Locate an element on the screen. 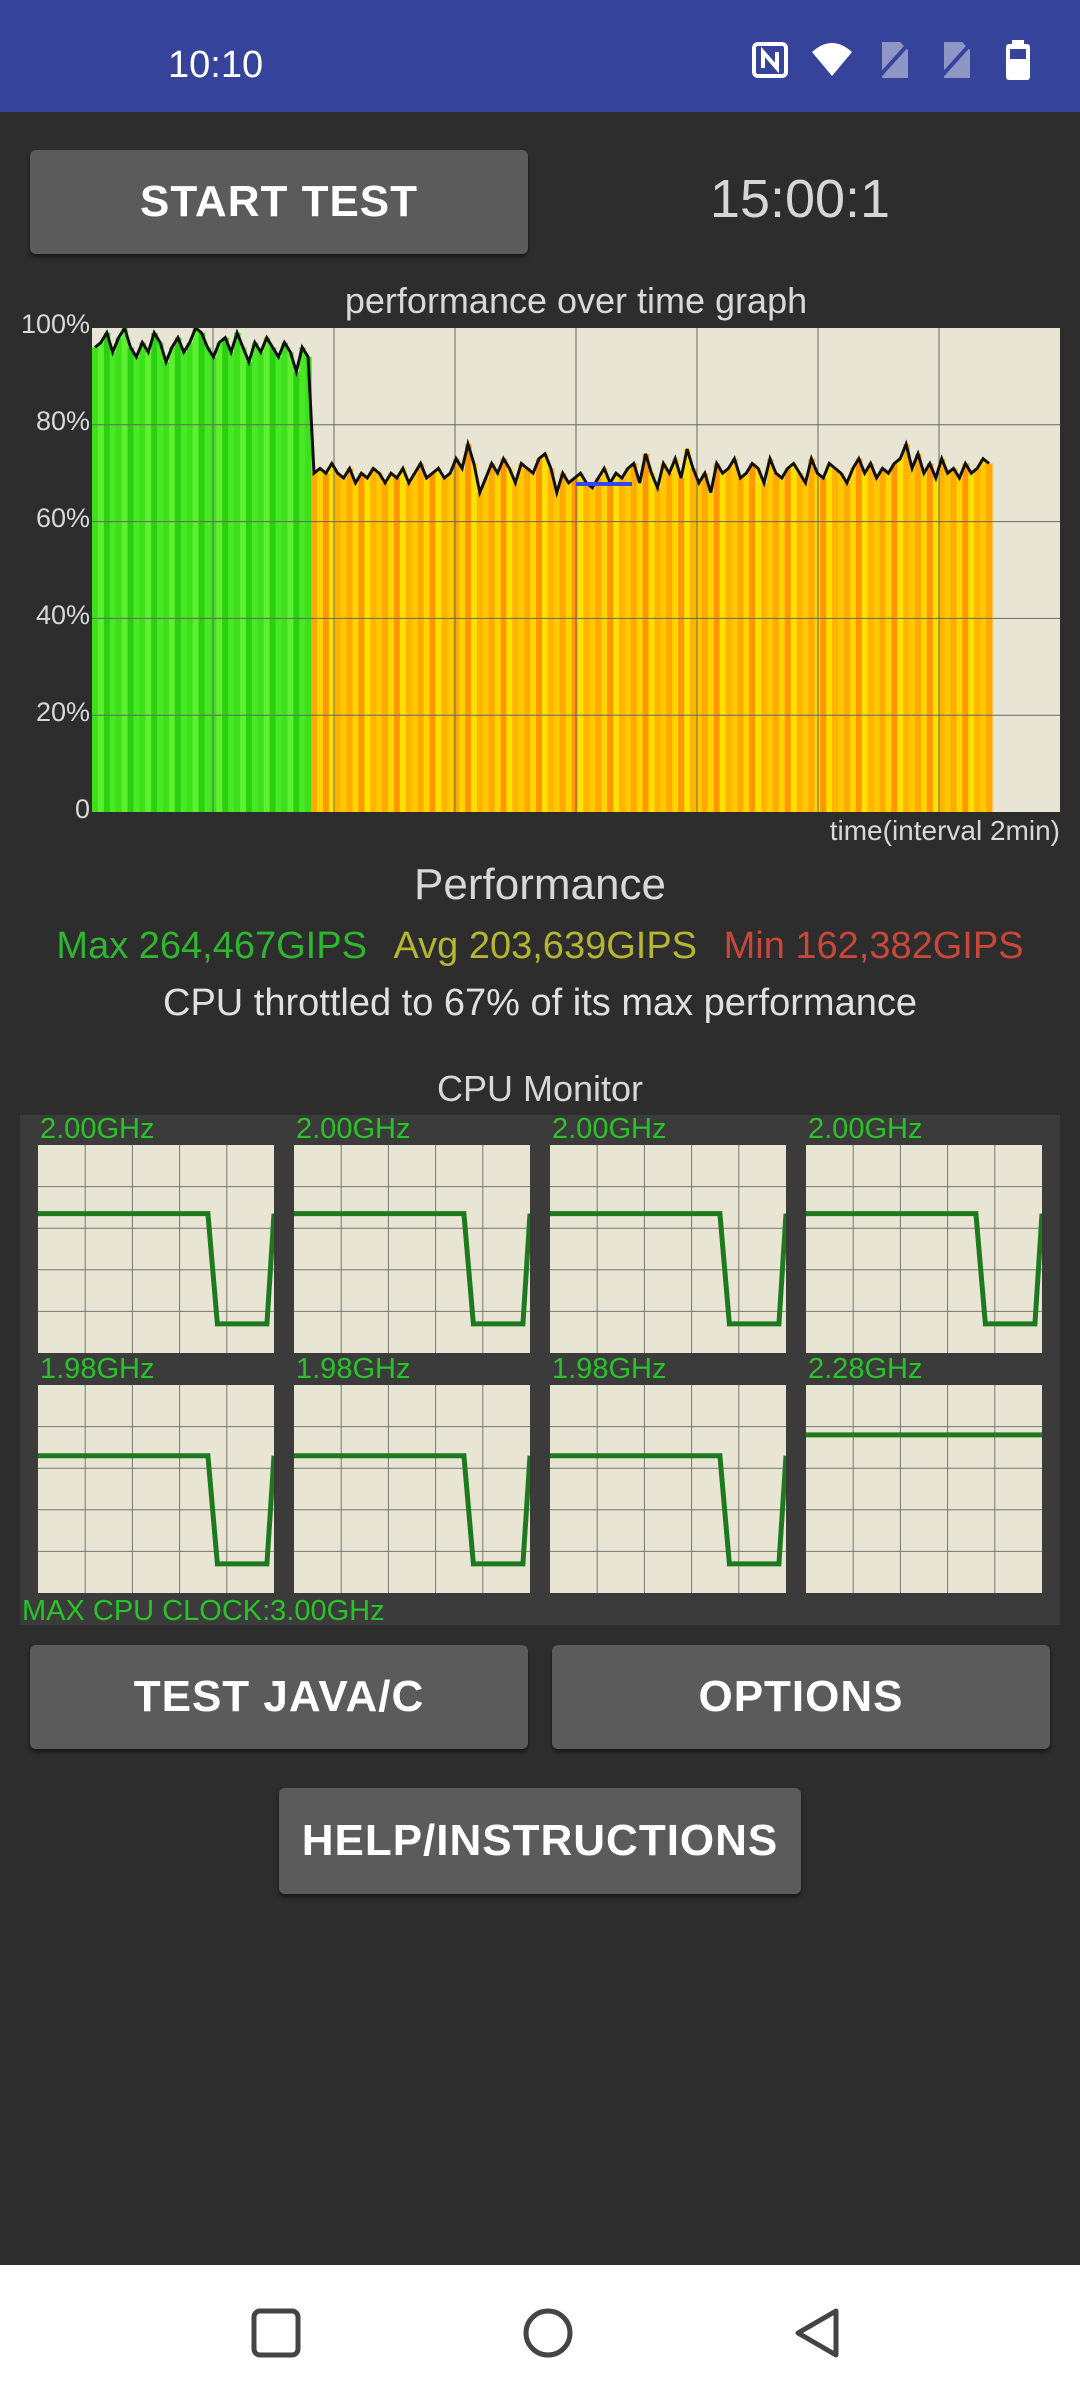 The height and width of the screenshot is (2400, 1080). no-sim-icon is located at coordinates (956, 60).